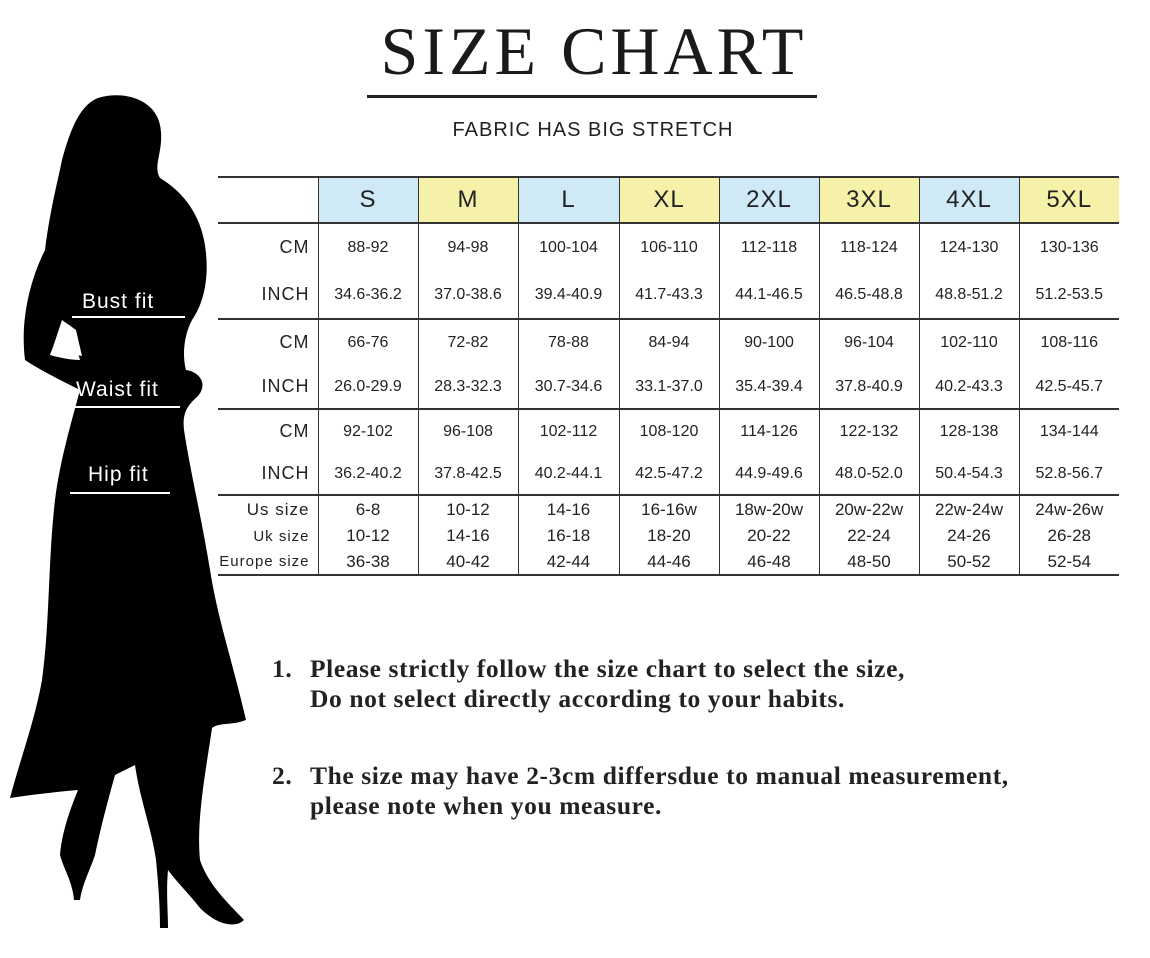 The width and height of the screenshot is (1150, 958). Describe the element at coordinates (868, 431) in the screenshot. I see `table-cell: 122-132` at that location.